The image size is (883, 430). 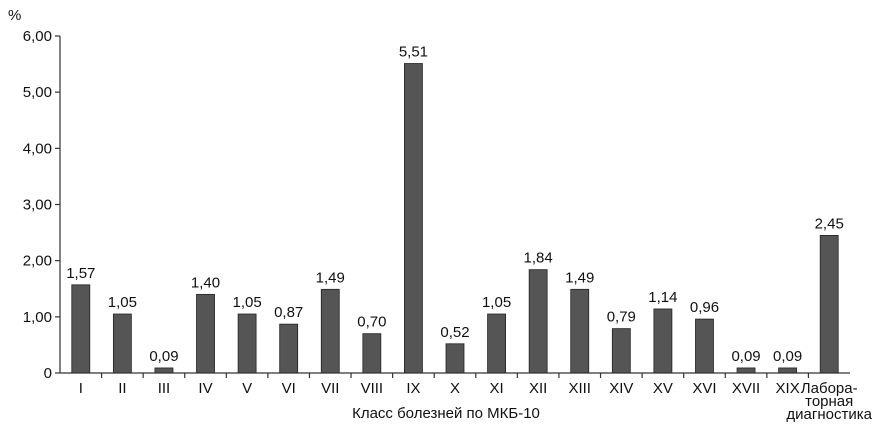 What do you see at coordinates (37, 92) in the screenshot?
I see `y-tick-label: 5,00` at bounding box center [37, 92].